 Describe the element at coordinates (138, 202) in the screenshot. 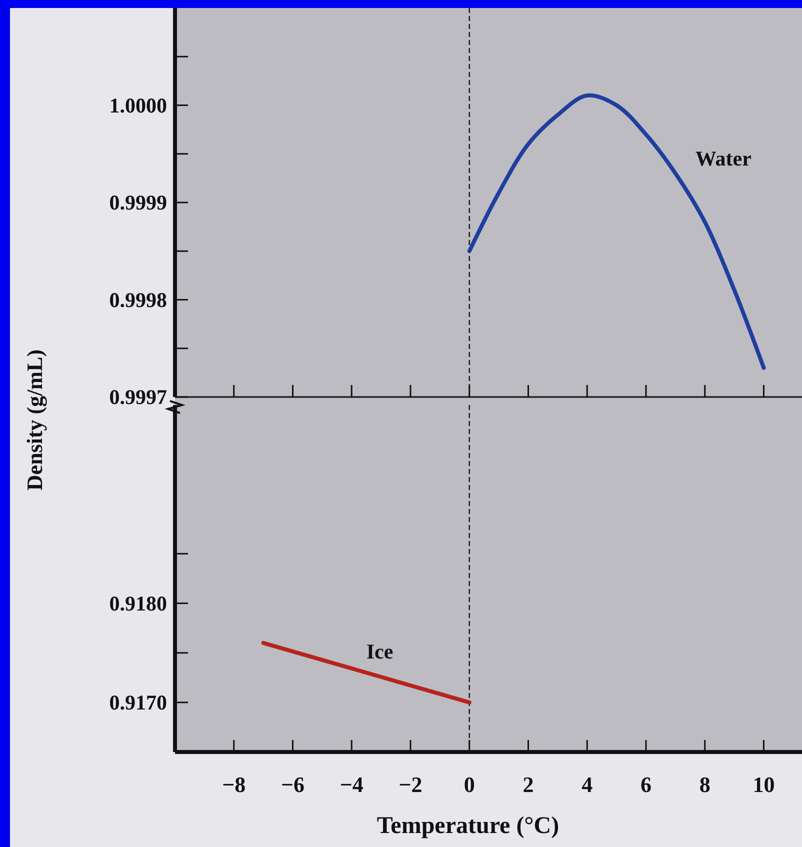

I see `y-tick-label: 0.9999` at that location.